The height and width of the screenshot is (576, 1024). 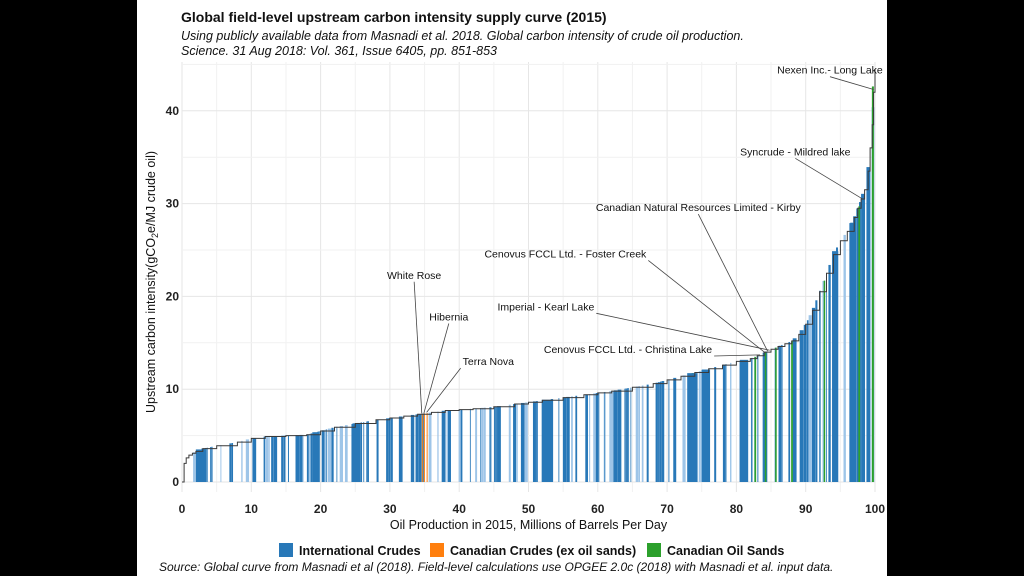 What do you see at coordinates (489, 362) in the screenshot?
I see `annotation-label: Terra Nova` at bounding box center [489, 362].